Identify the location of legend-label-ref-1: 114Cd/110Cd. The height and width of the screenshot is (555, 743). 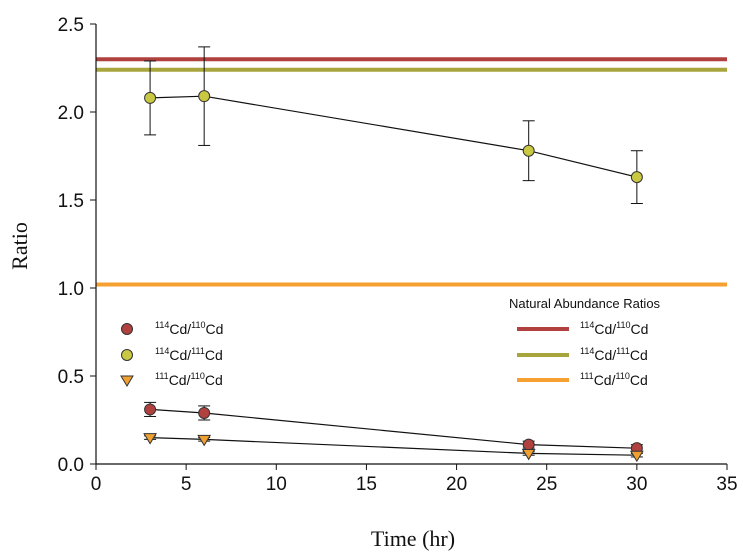
(614, 328).